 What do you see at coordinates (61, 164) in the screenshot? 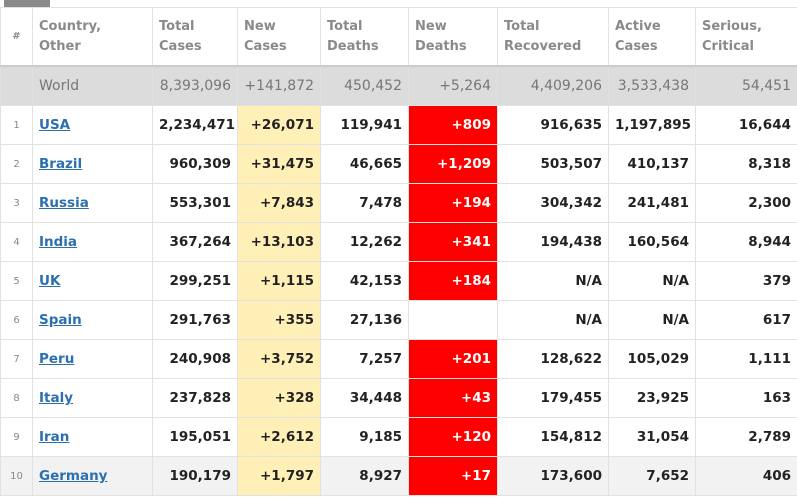
I see `country-link: Brazil` at bounding box center [61, 164].